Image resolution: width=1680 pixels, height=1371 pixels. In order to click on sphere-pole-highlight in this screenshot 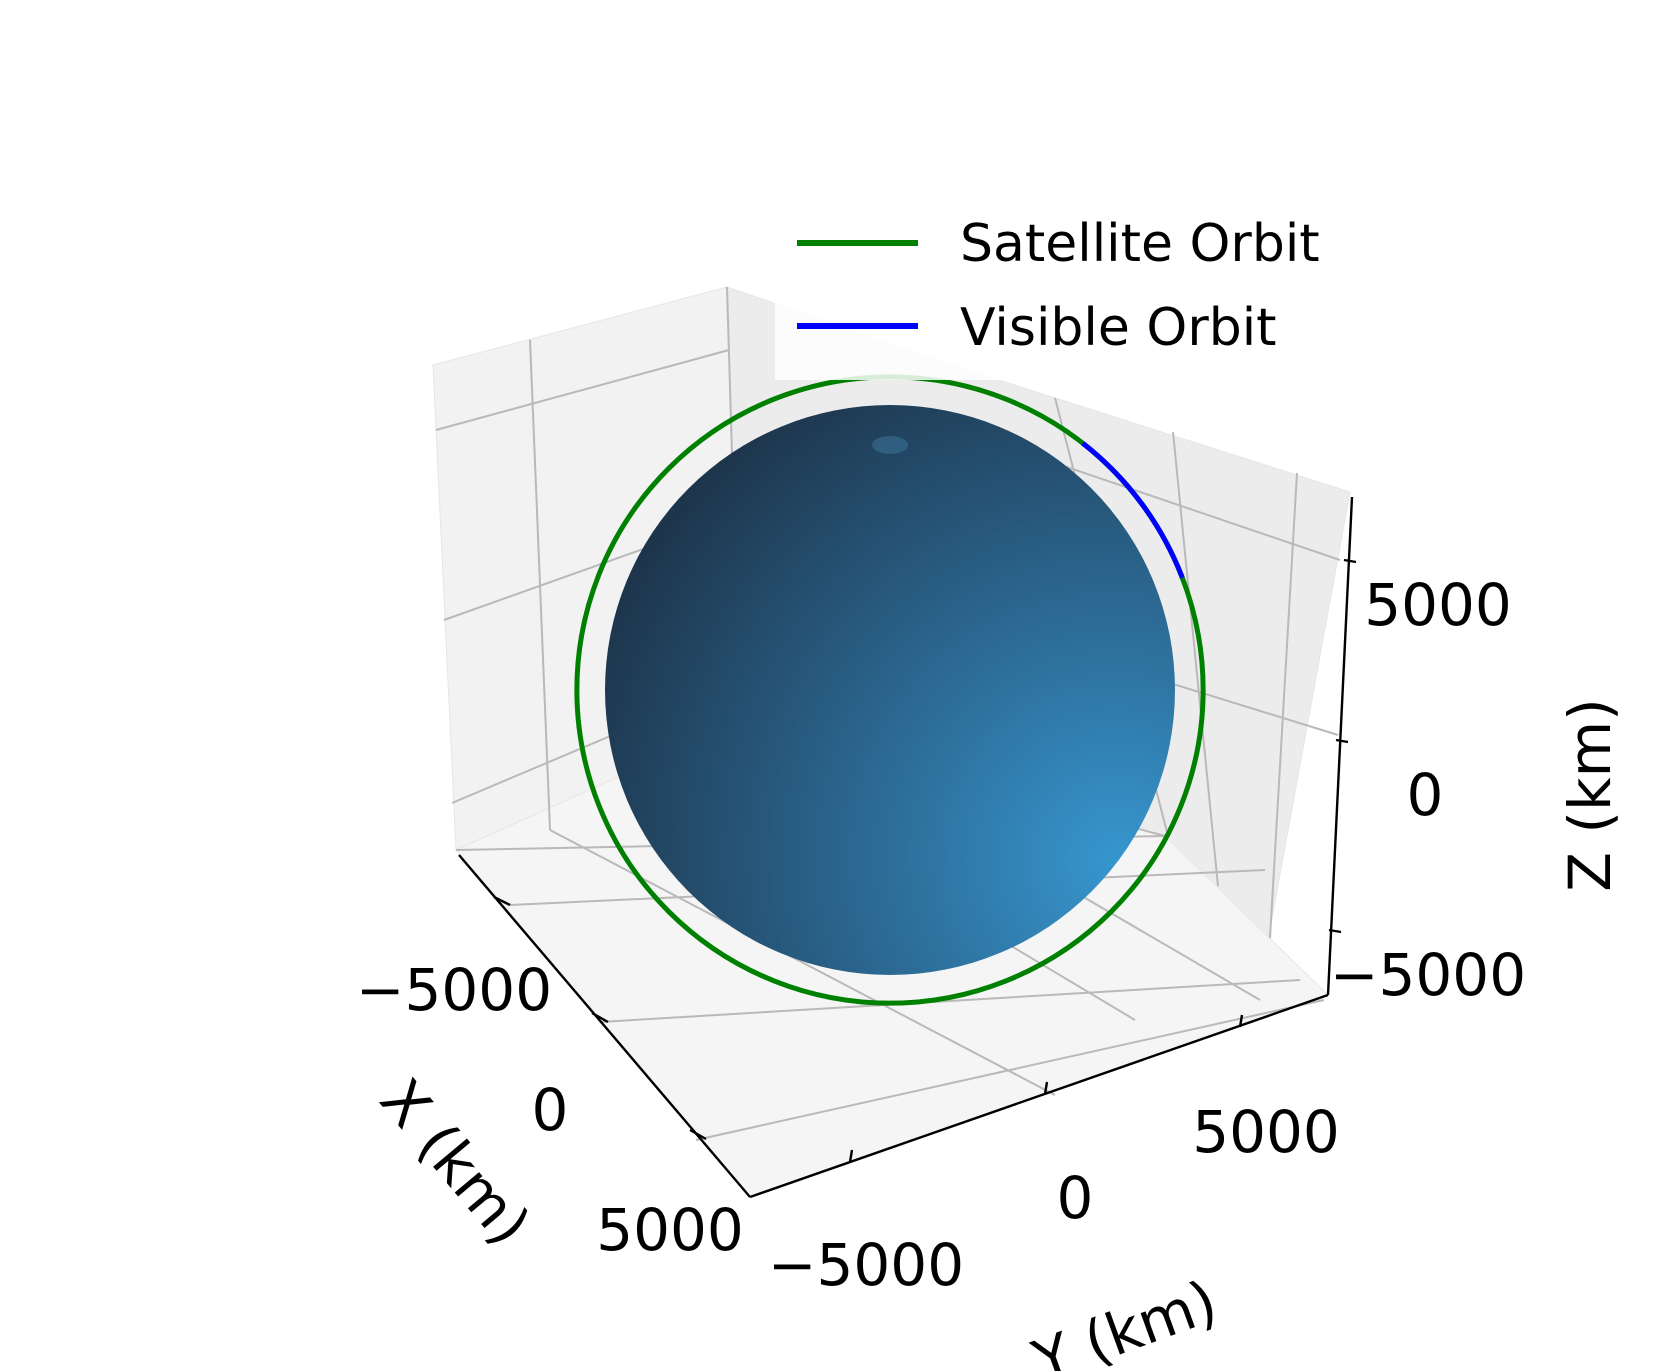, I will do `click(890, 445)`.